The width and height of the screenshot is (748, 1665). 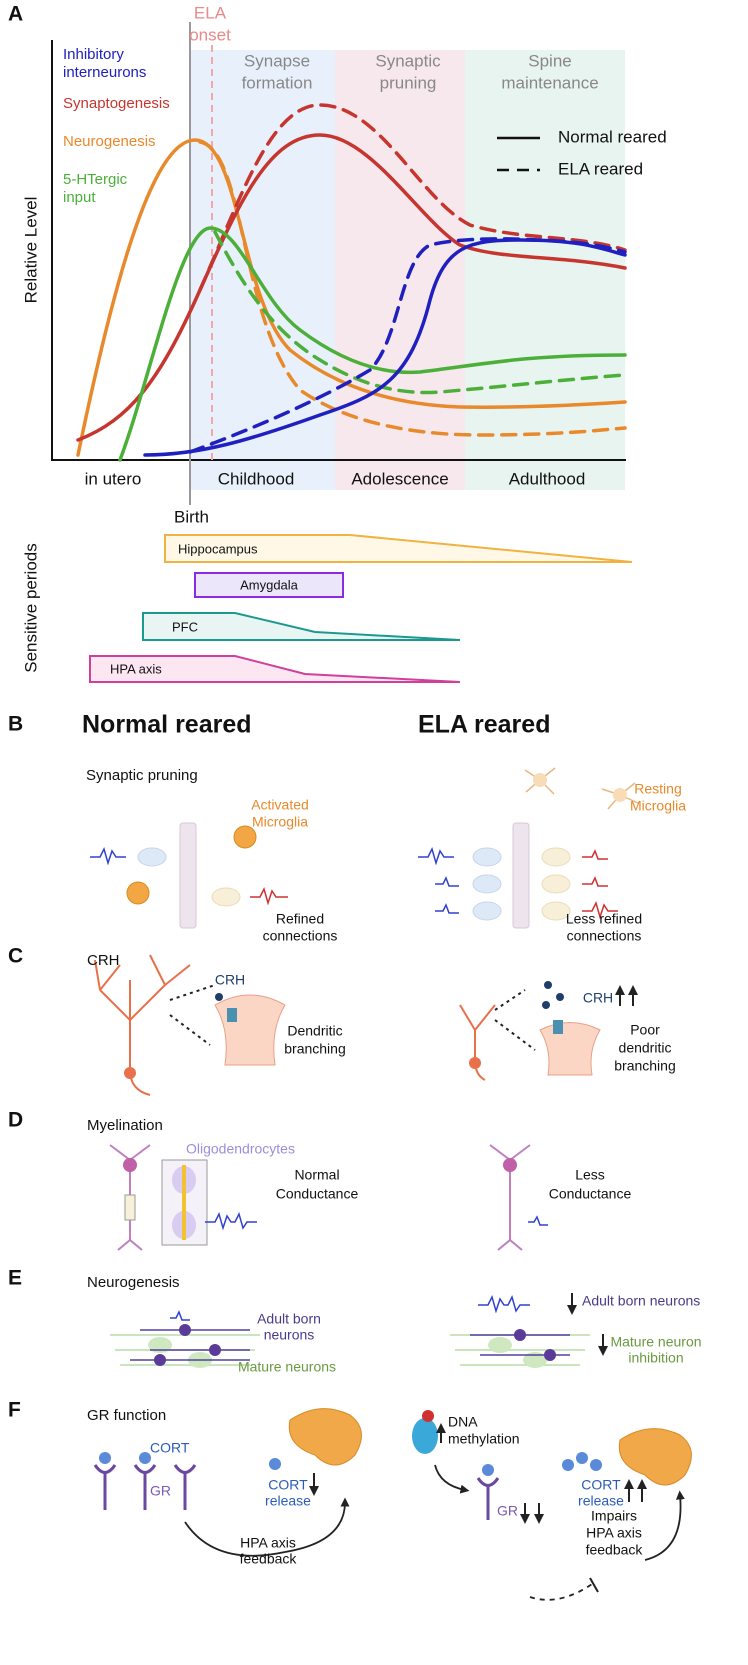 What do you see at coordinates (268, 1543) in the screenshot?
I see `feedback-label: HPA axis` at bounding box center [268, 1543].